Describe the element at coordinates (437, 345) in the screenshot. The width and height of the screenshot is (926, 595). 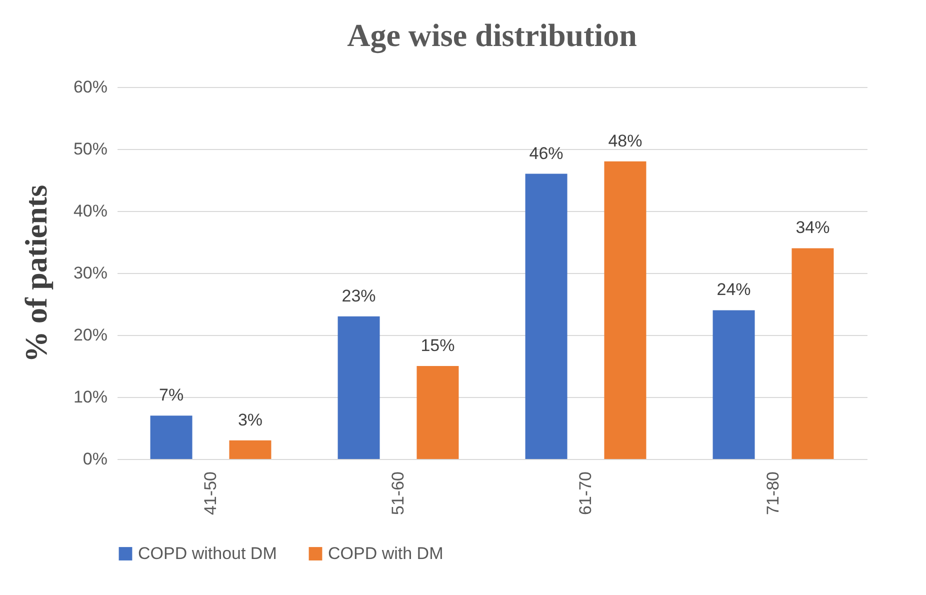
I see `data-label: 15%` at that location.